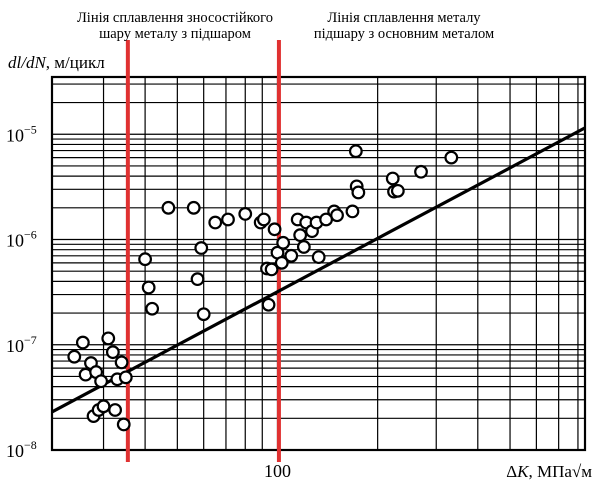 The image size is (595, 485). Describe the element at coordinates (21, 239) in the screenshot. I see `y-tick-label: 10⁻⁶` at that location.